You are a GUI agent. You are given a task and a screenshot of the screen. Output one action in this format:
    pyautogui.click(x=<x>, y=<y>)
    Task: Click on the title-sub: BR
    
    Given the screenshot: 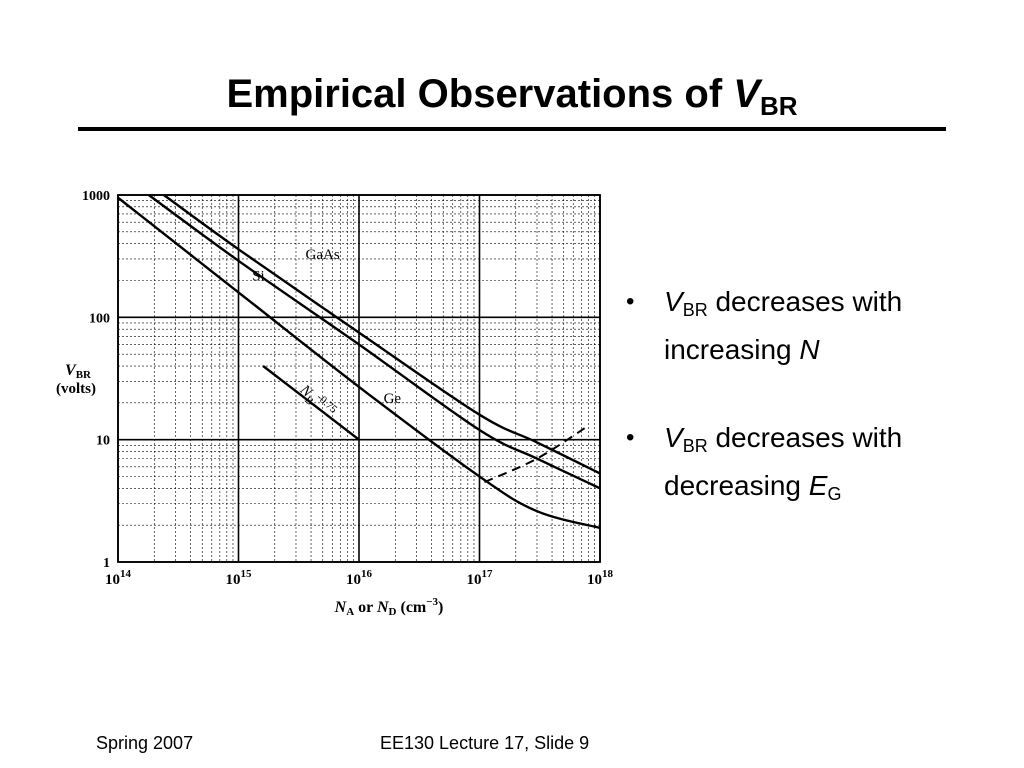 What is the action you would take?
    pyautogui.click(x=778, y=106)
    